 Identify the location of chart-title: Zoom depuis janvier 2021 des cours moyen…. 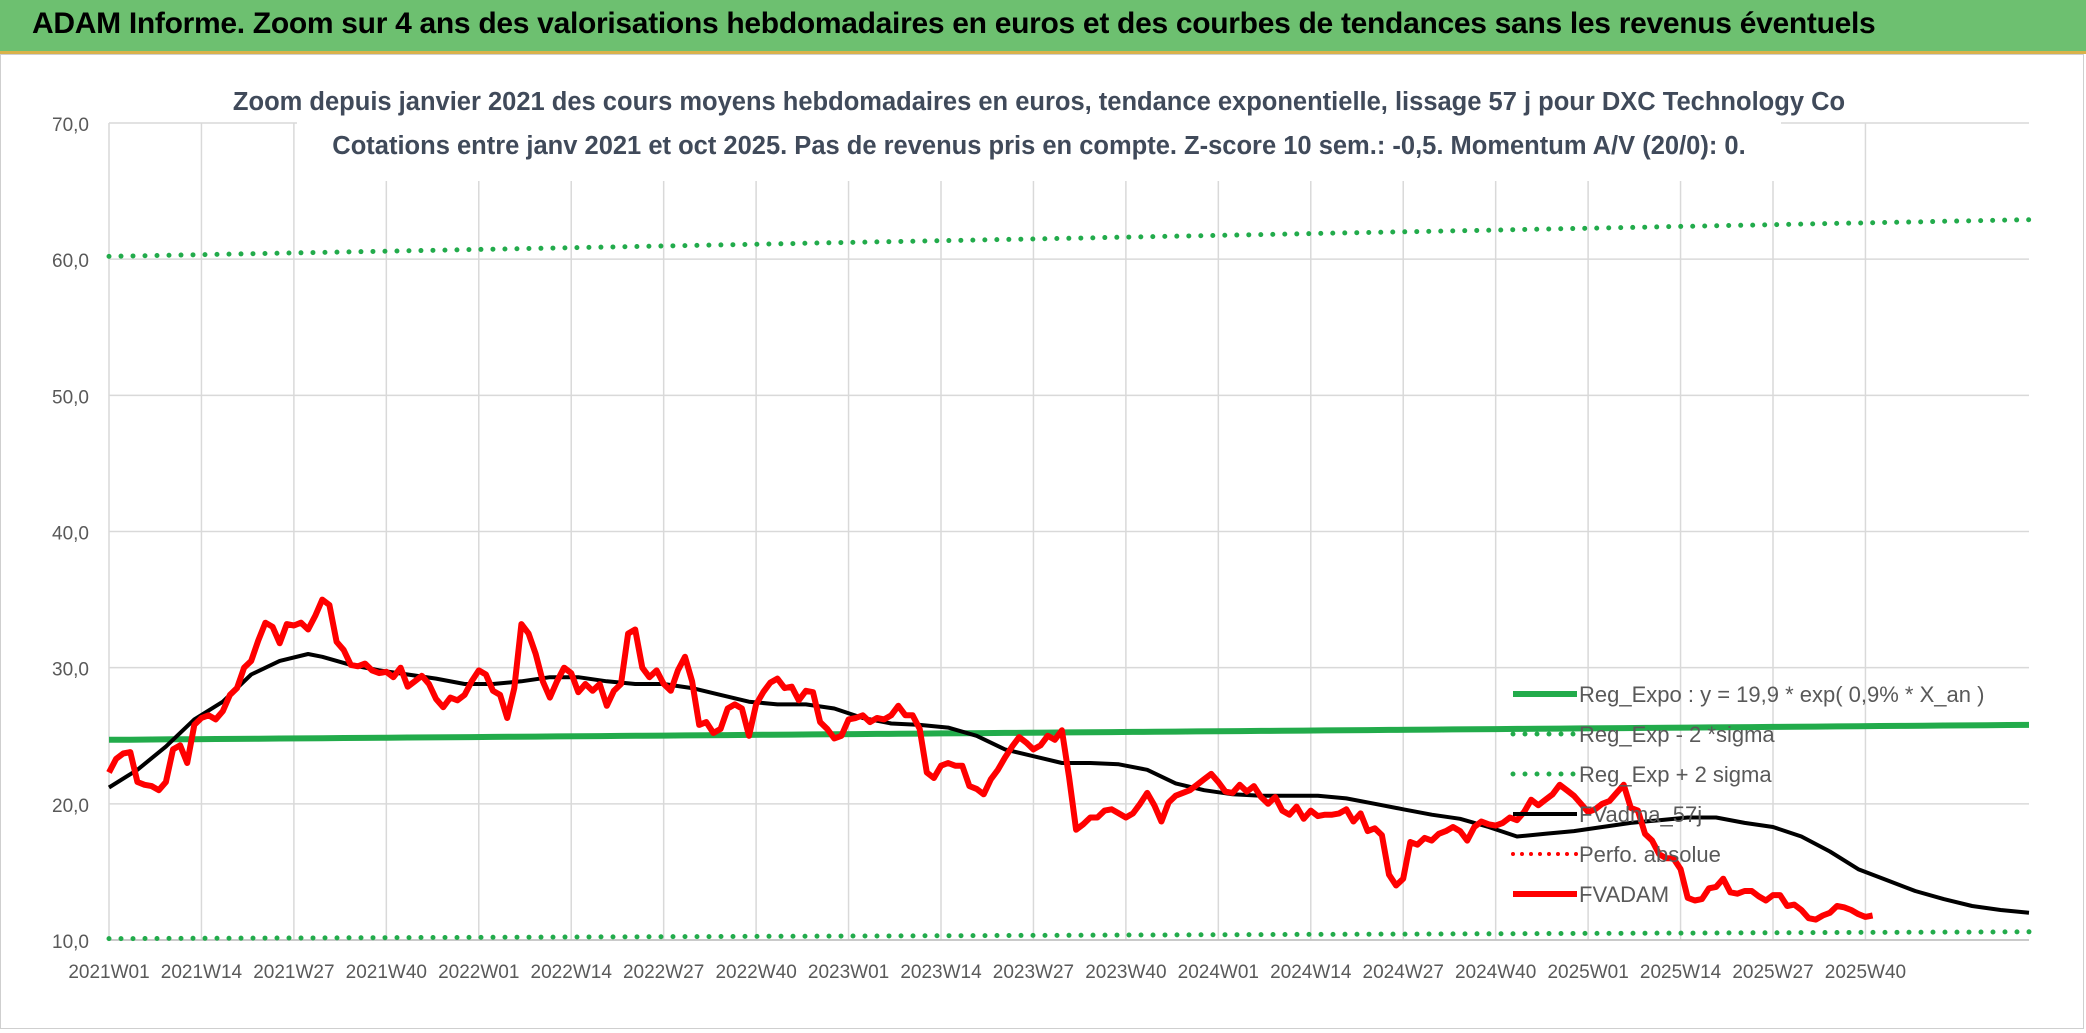
(1039, 102).